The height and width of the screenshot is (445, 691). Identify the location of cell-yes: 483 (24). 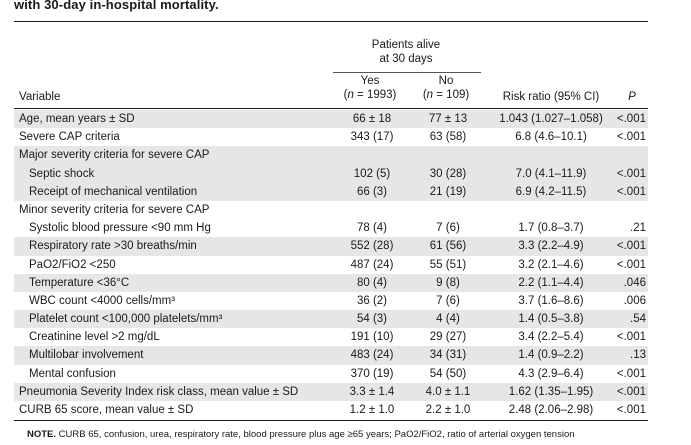
(372, 355).